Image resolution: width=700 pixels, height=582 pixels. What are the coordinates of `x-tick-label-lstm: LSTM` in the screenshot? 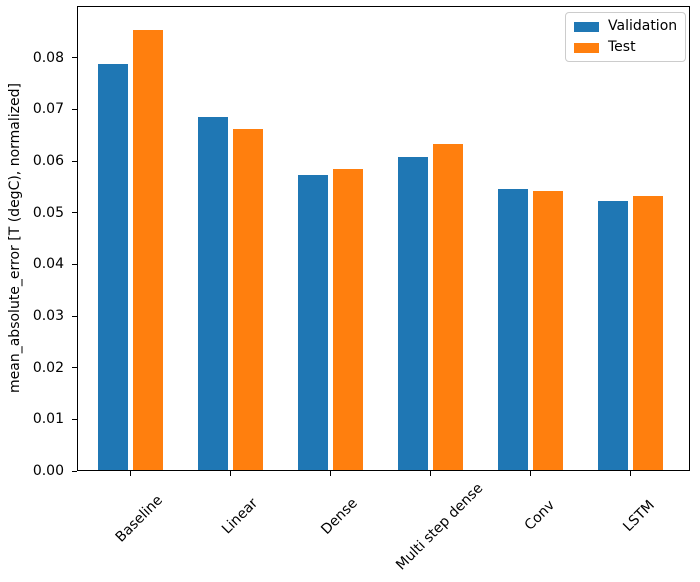 It's located at (639, 516).